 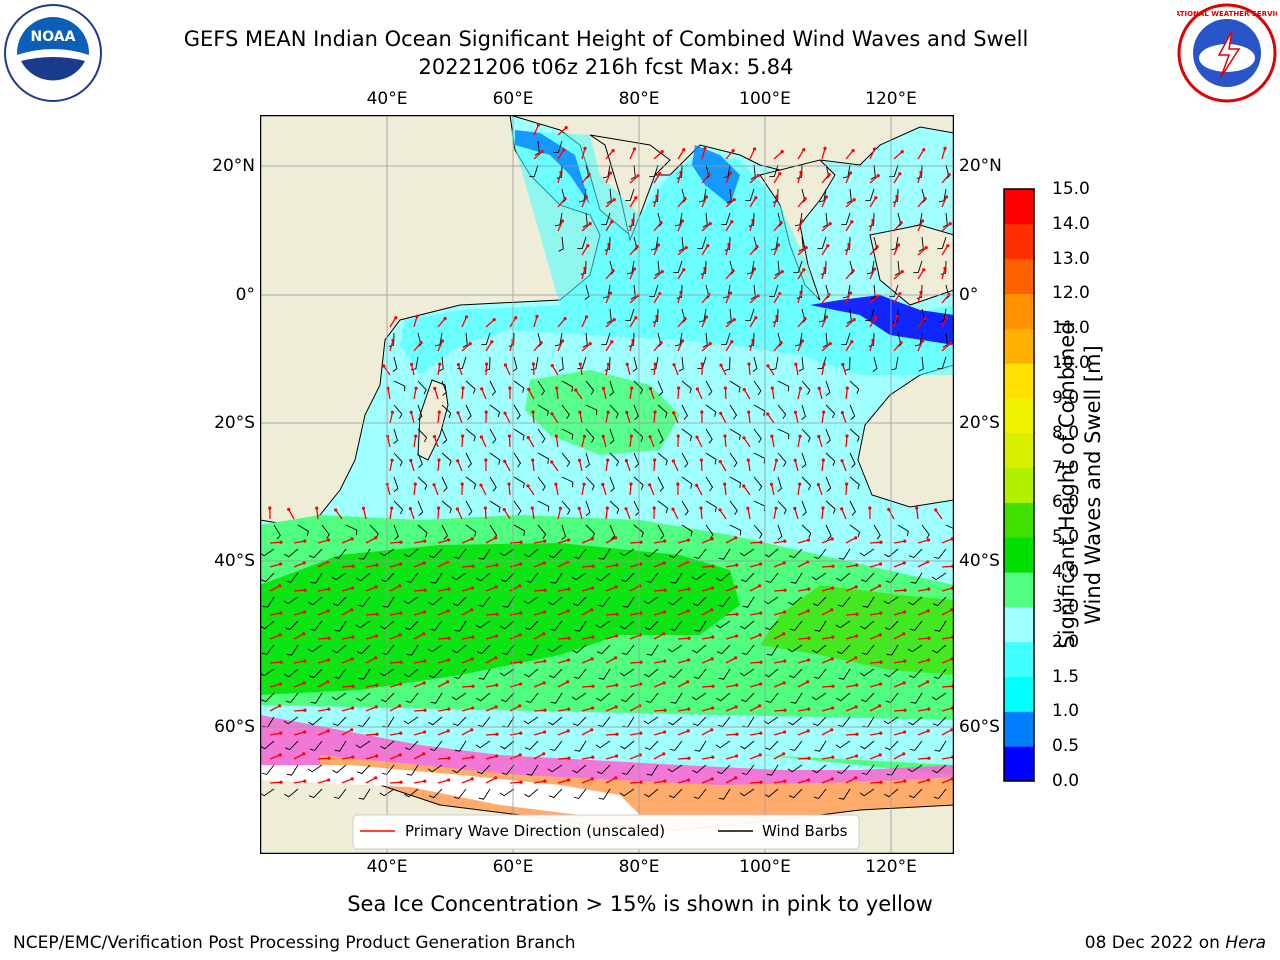 What do you see at coordinates (234, 727) in the screenshot?
I see `lat-tick-left-60s: 60°S` at bounding box center [234, 727].